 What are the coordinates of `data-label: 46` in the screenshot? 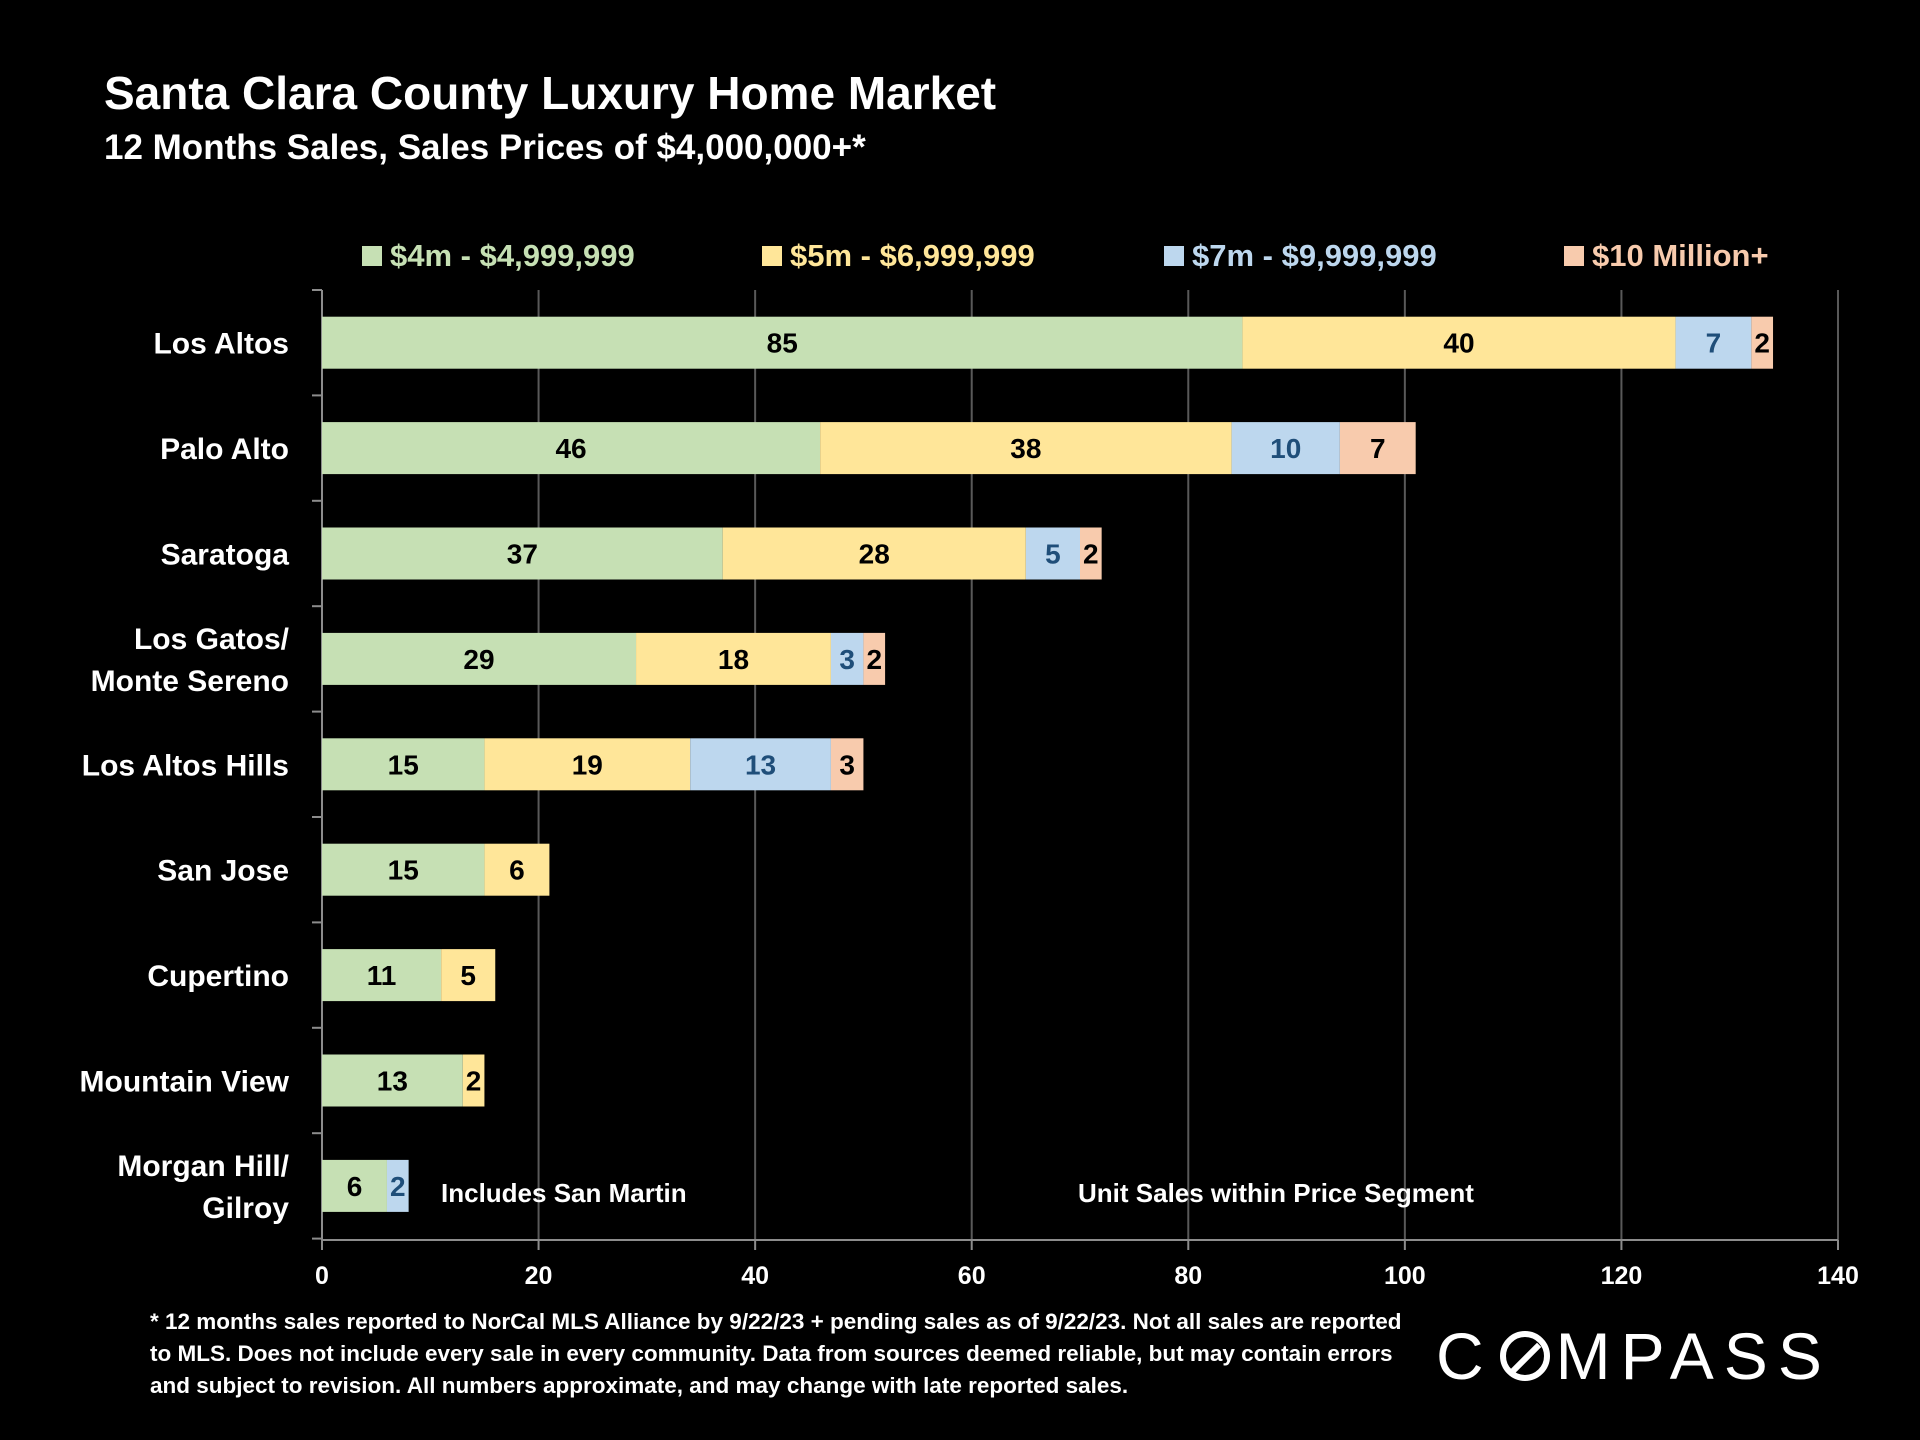 It's located at (570, 448).